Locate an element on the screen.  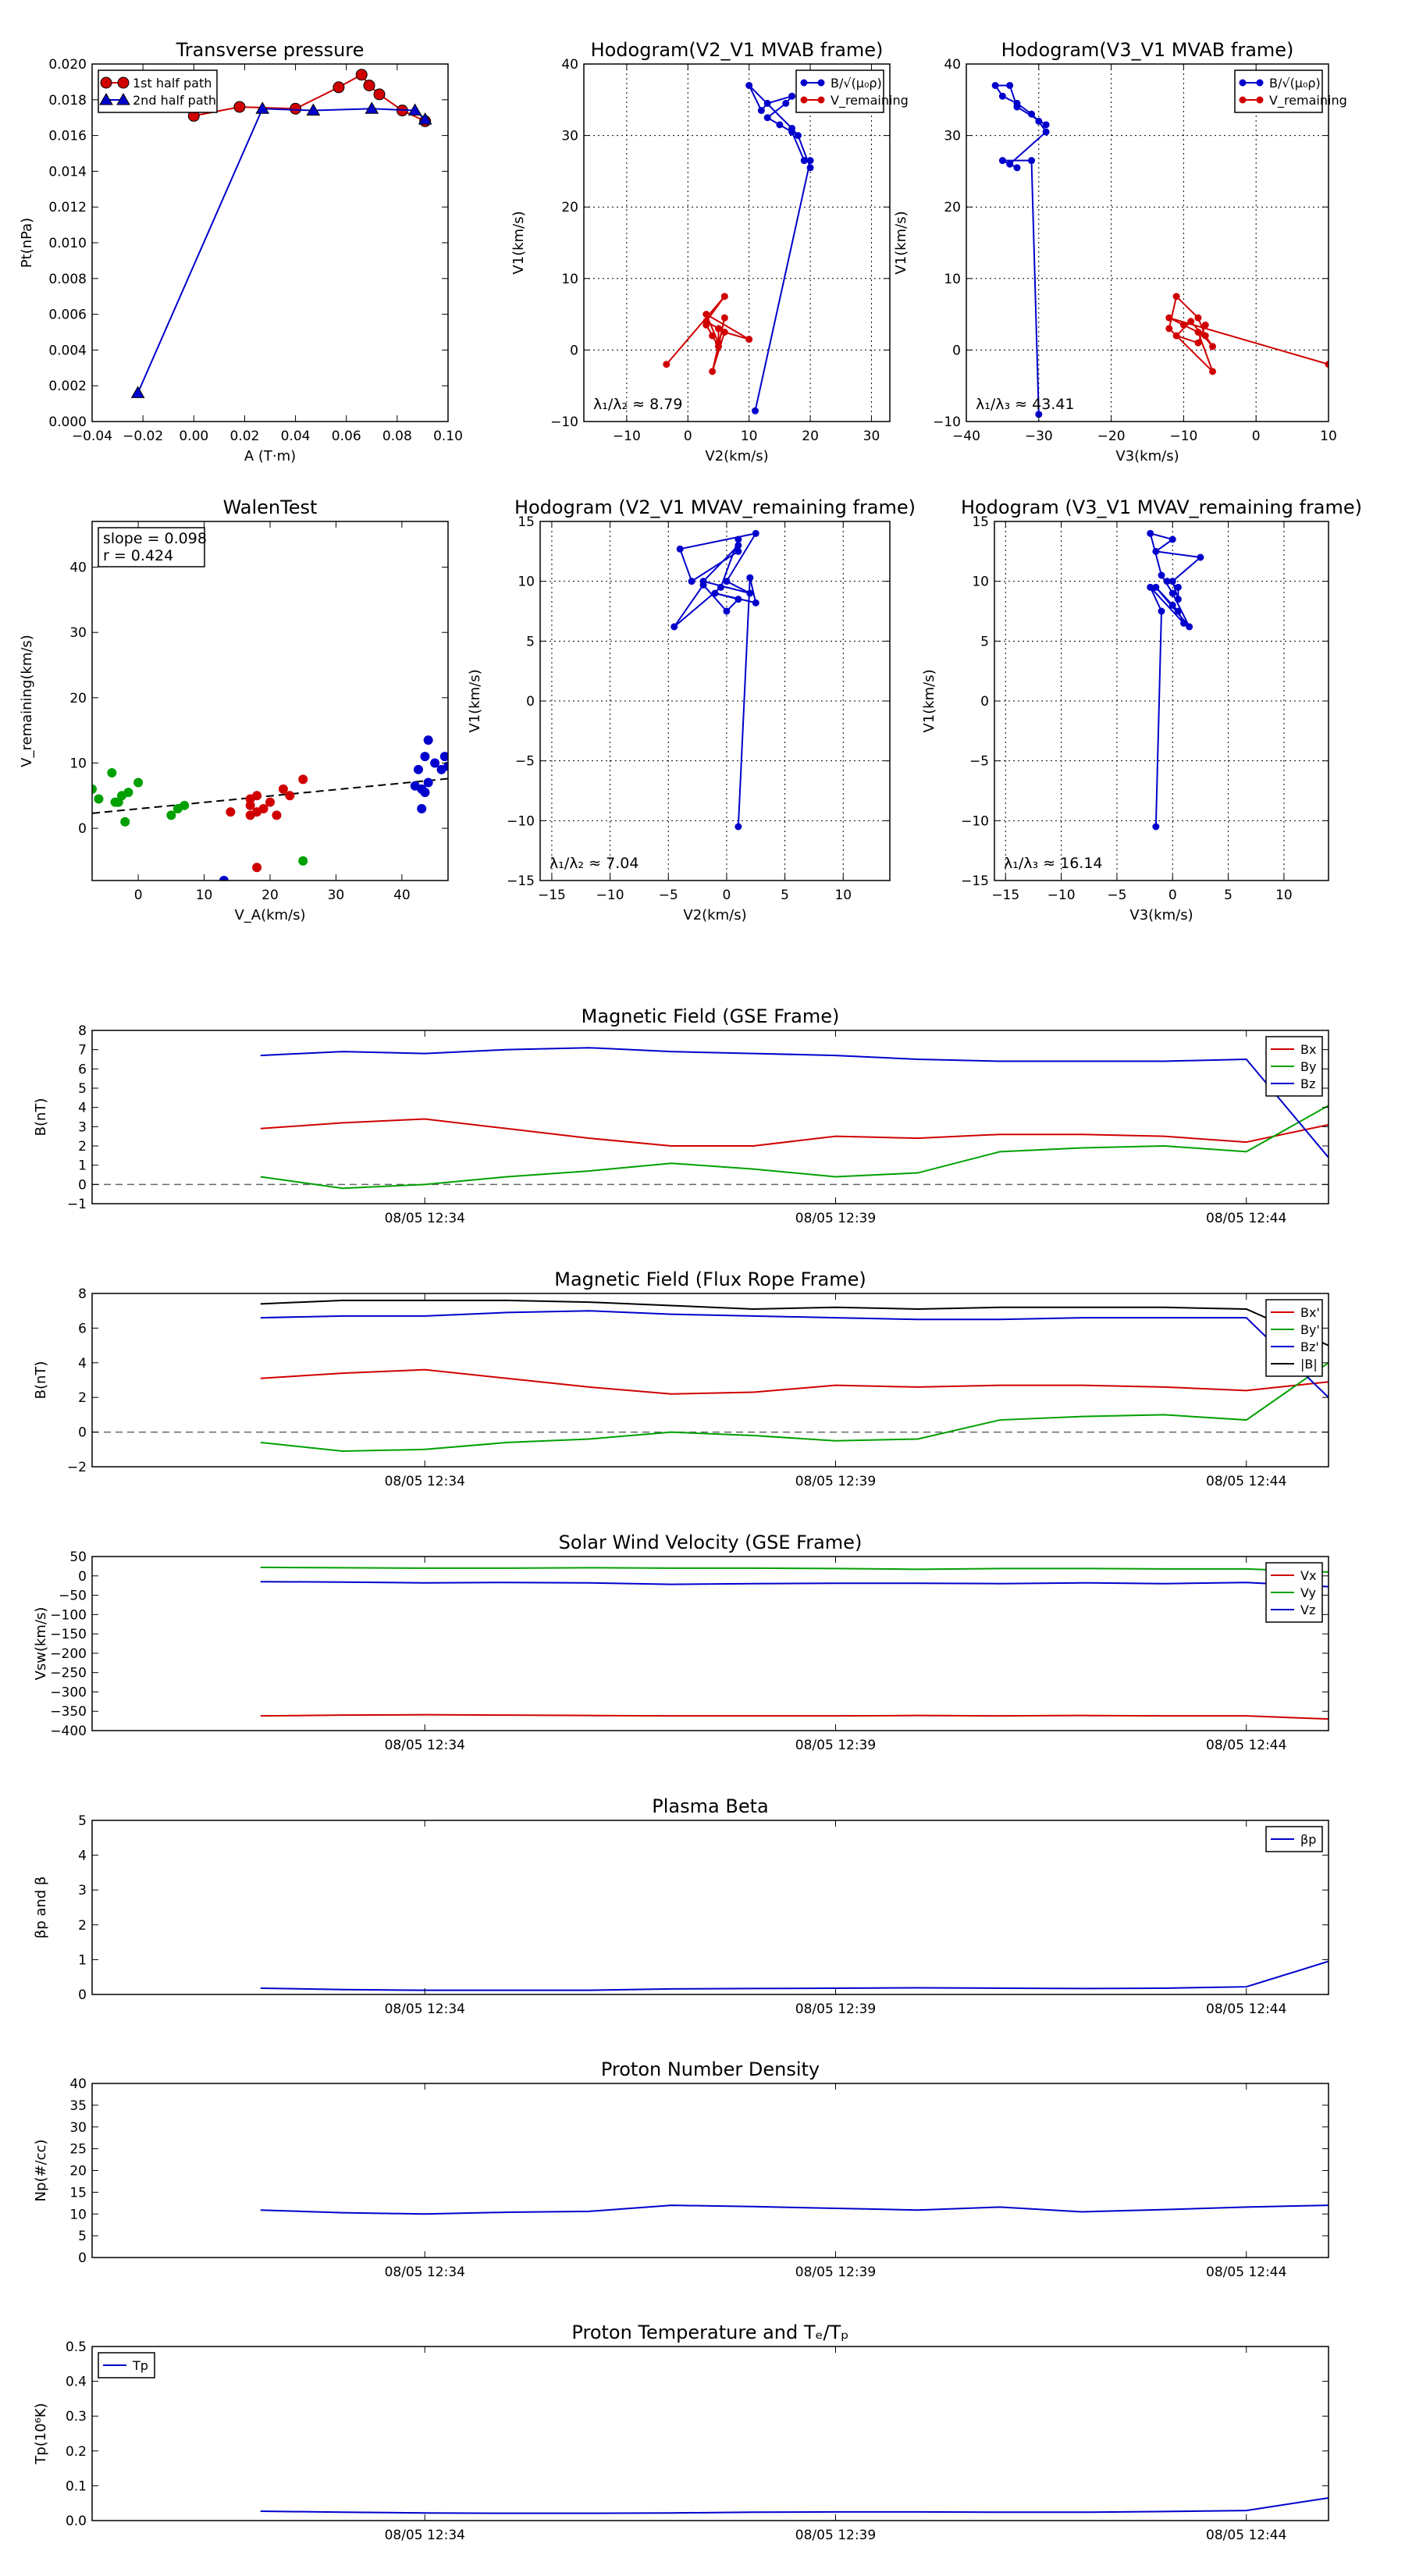
chart-title: Hodogram(V2_V1 MVAB frame) is located at coordinates (738, 50).